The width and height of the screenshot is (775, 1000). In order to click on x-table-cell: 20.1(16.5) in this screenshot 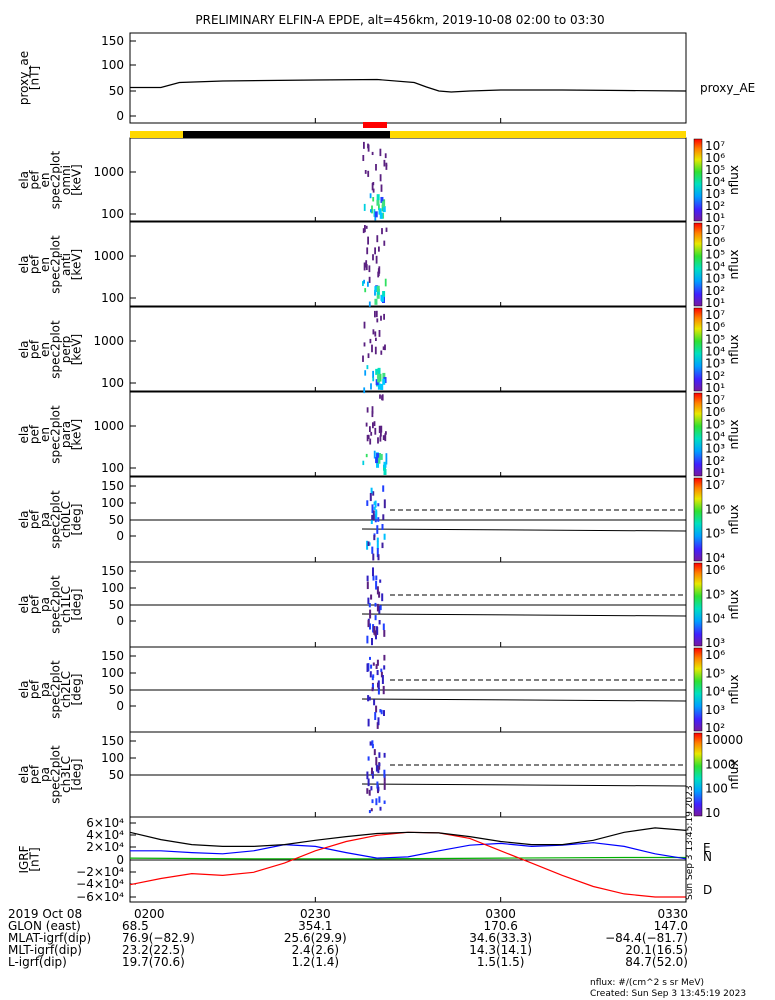, I will do `click(656, 950)`.